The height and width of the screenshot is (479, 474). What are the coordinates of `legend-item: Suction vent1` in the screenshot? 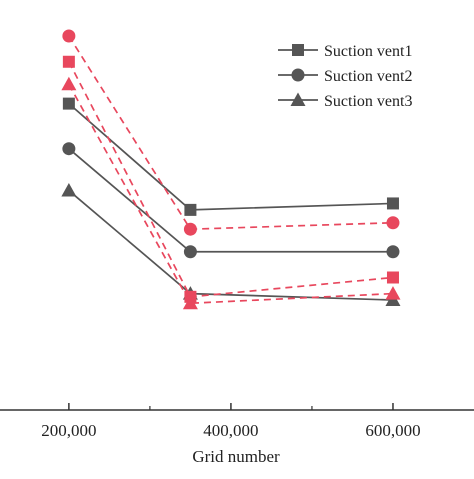 It's located at (345, 51).